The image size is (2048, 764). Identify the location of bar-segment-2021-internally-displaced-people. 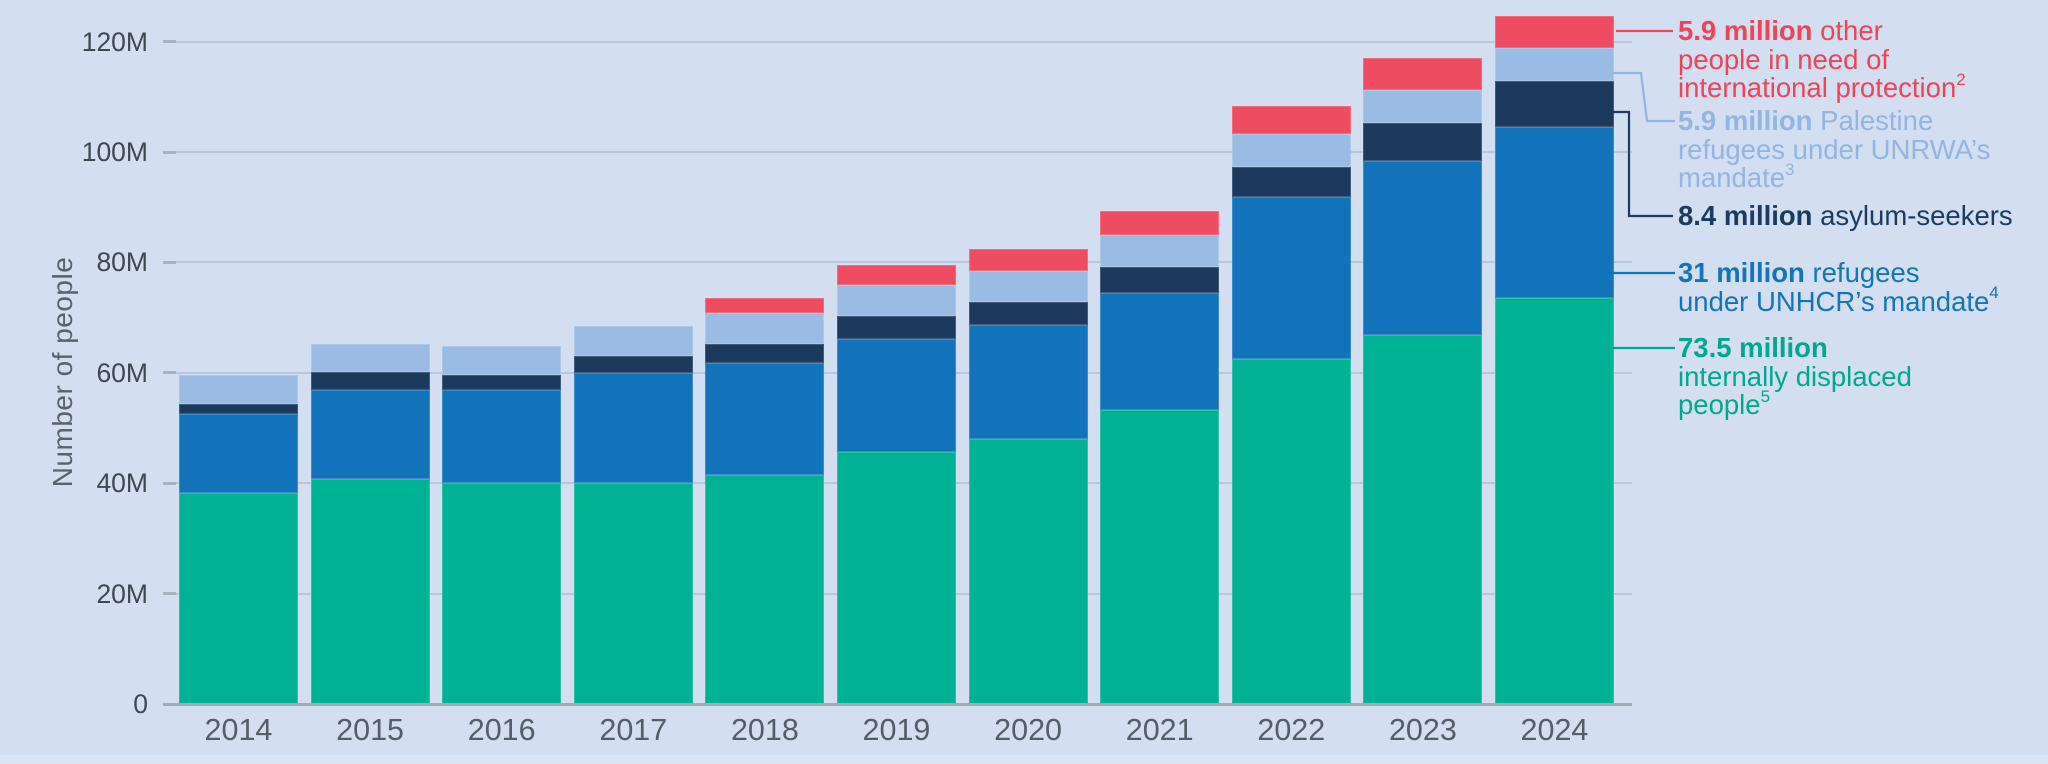
(1160, 557).